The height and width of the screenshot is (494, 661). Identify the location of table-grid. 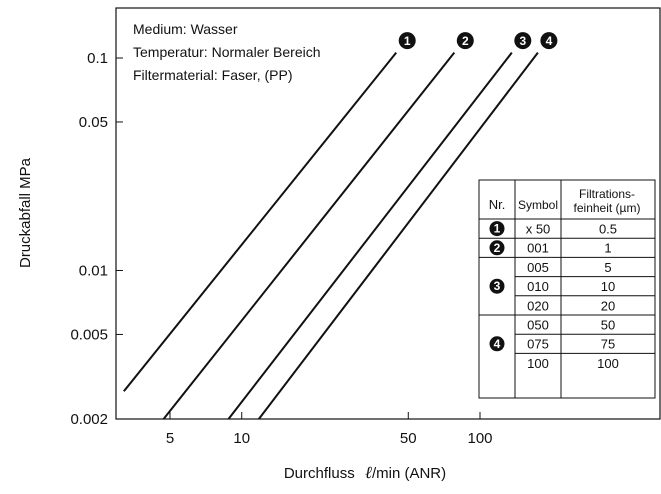
(567, 289).